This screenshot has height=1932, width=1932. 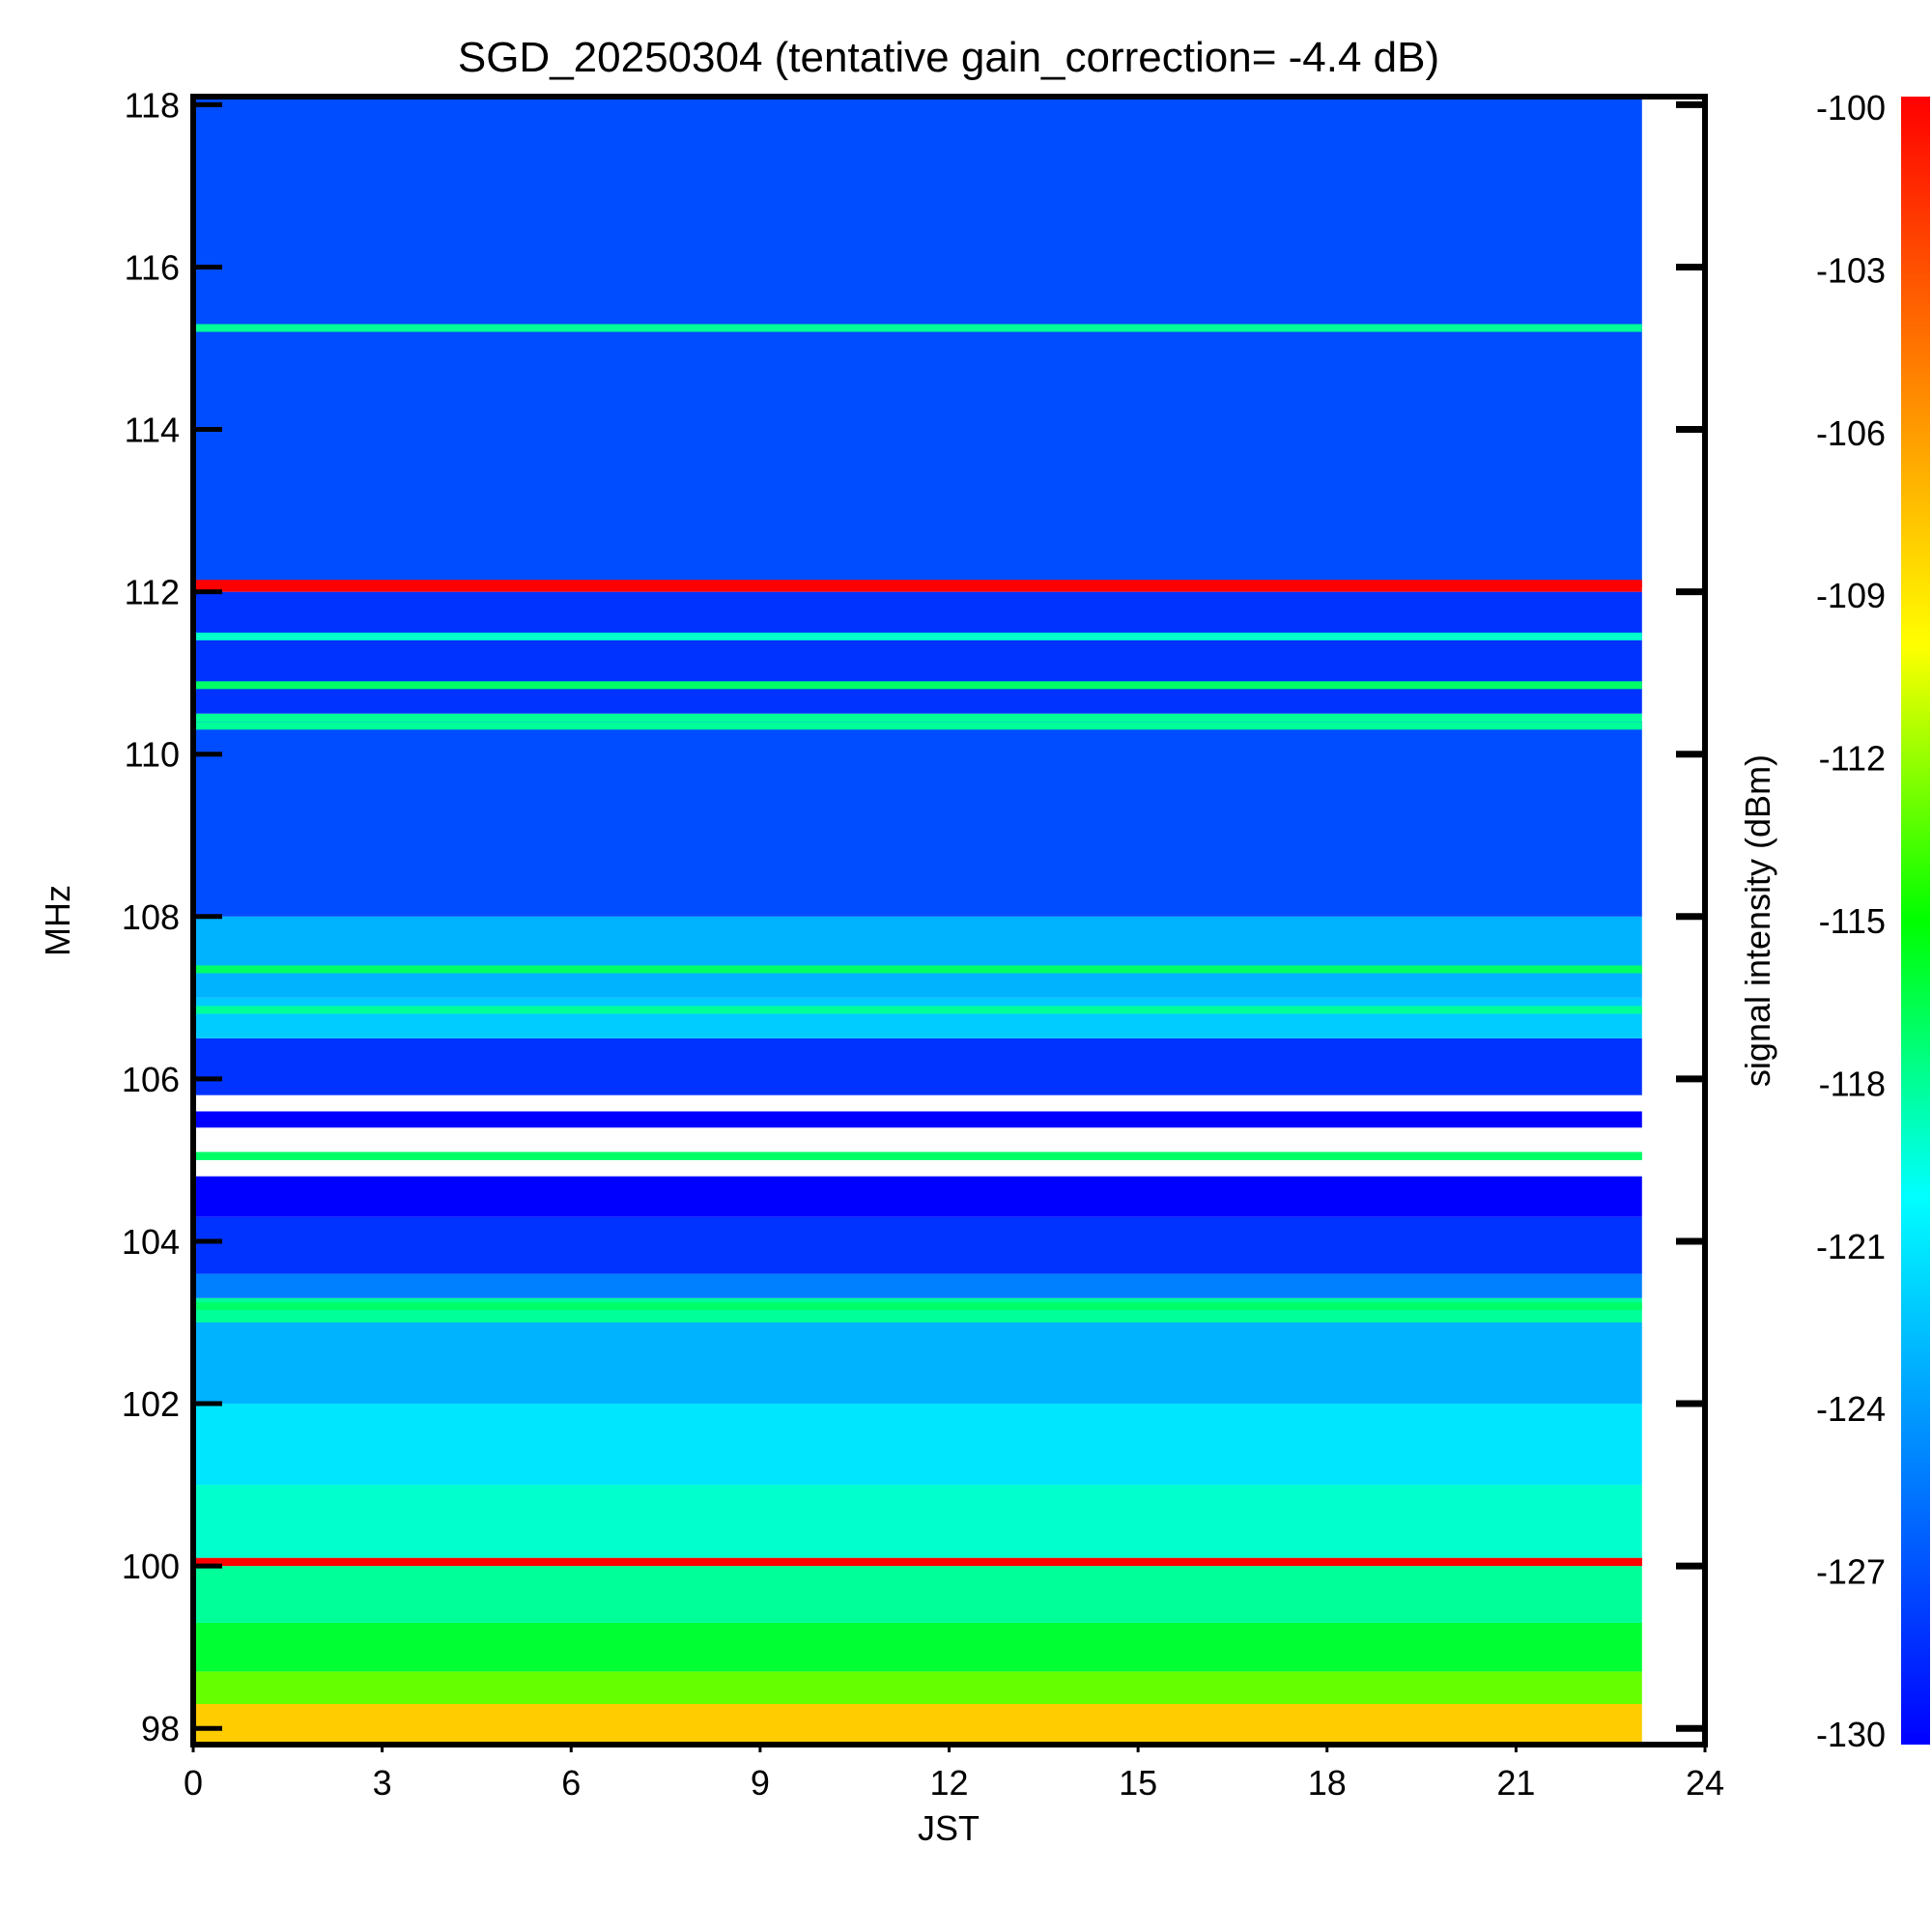 I want to click on colorbar-tick-label: -127, so click(x=1851, y=1572).